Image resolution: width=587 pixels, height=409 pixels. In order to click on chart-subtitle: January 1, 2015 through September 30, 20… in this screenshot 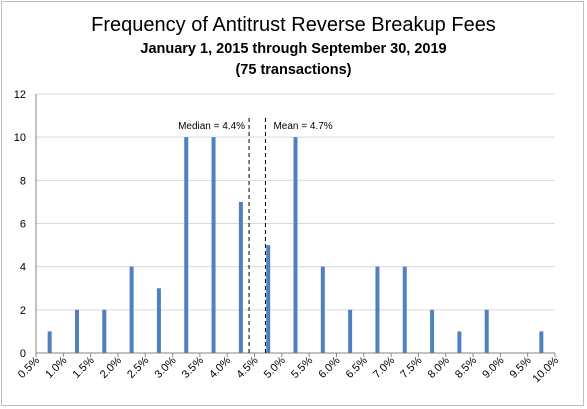, I will do `click(293, 49)`.